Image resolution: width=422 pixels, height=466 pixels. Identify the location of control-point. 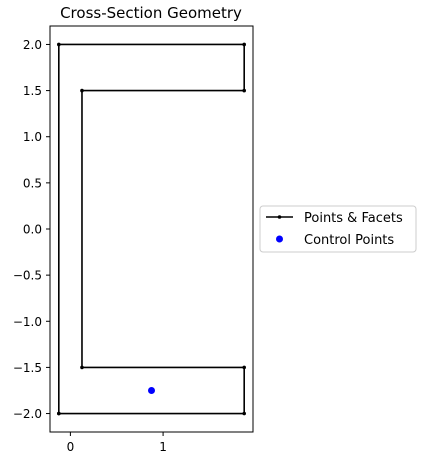
(151, 390).